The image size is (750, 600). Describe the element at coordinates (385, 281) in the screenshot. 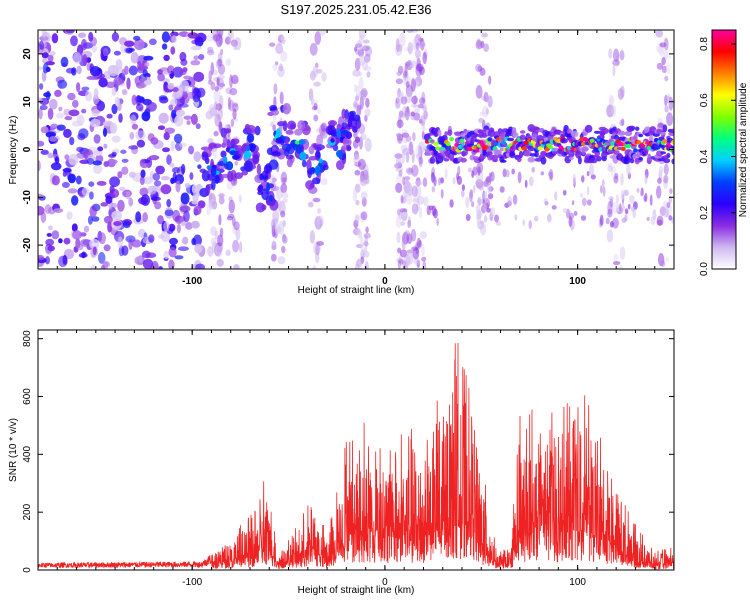

I see `x-tick-label: 0` at that location.